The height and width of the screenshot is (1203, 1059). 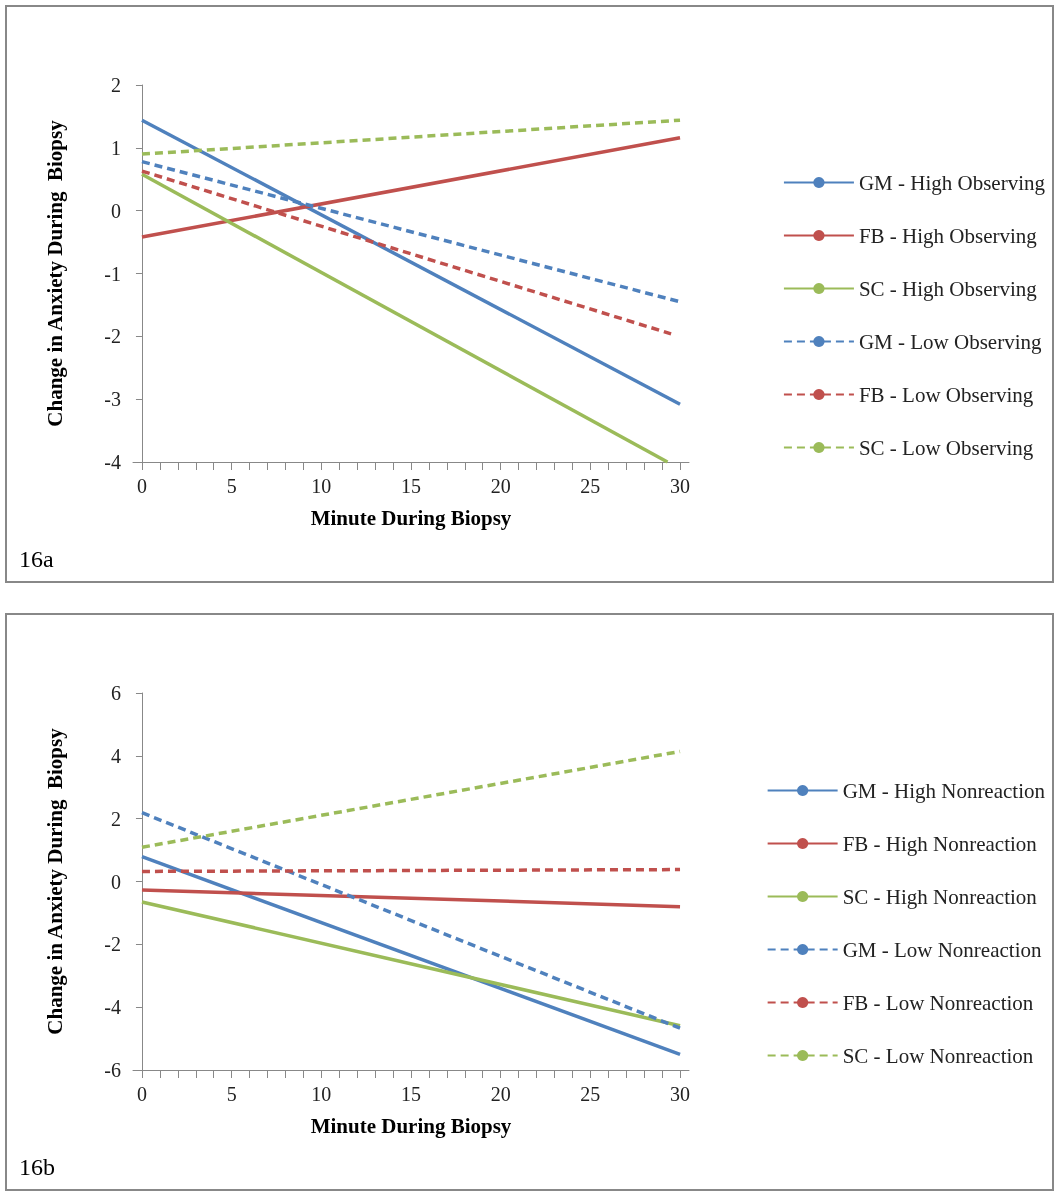 What do you see at coordinates (112, 273) in the screenshot?
I see `y-tick-label: -1` at bounding box center [112, 273].